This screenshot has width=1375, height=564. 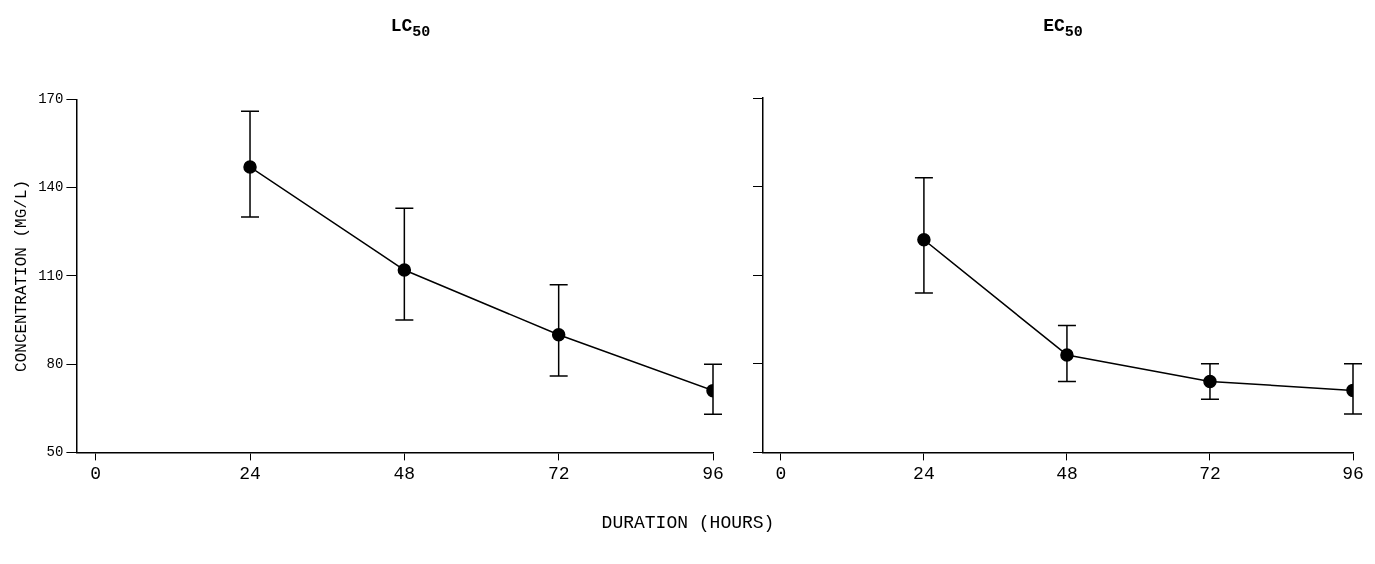 I want to click on x-axis-title: DURATION (HOURS), so click(x=688, y=523).